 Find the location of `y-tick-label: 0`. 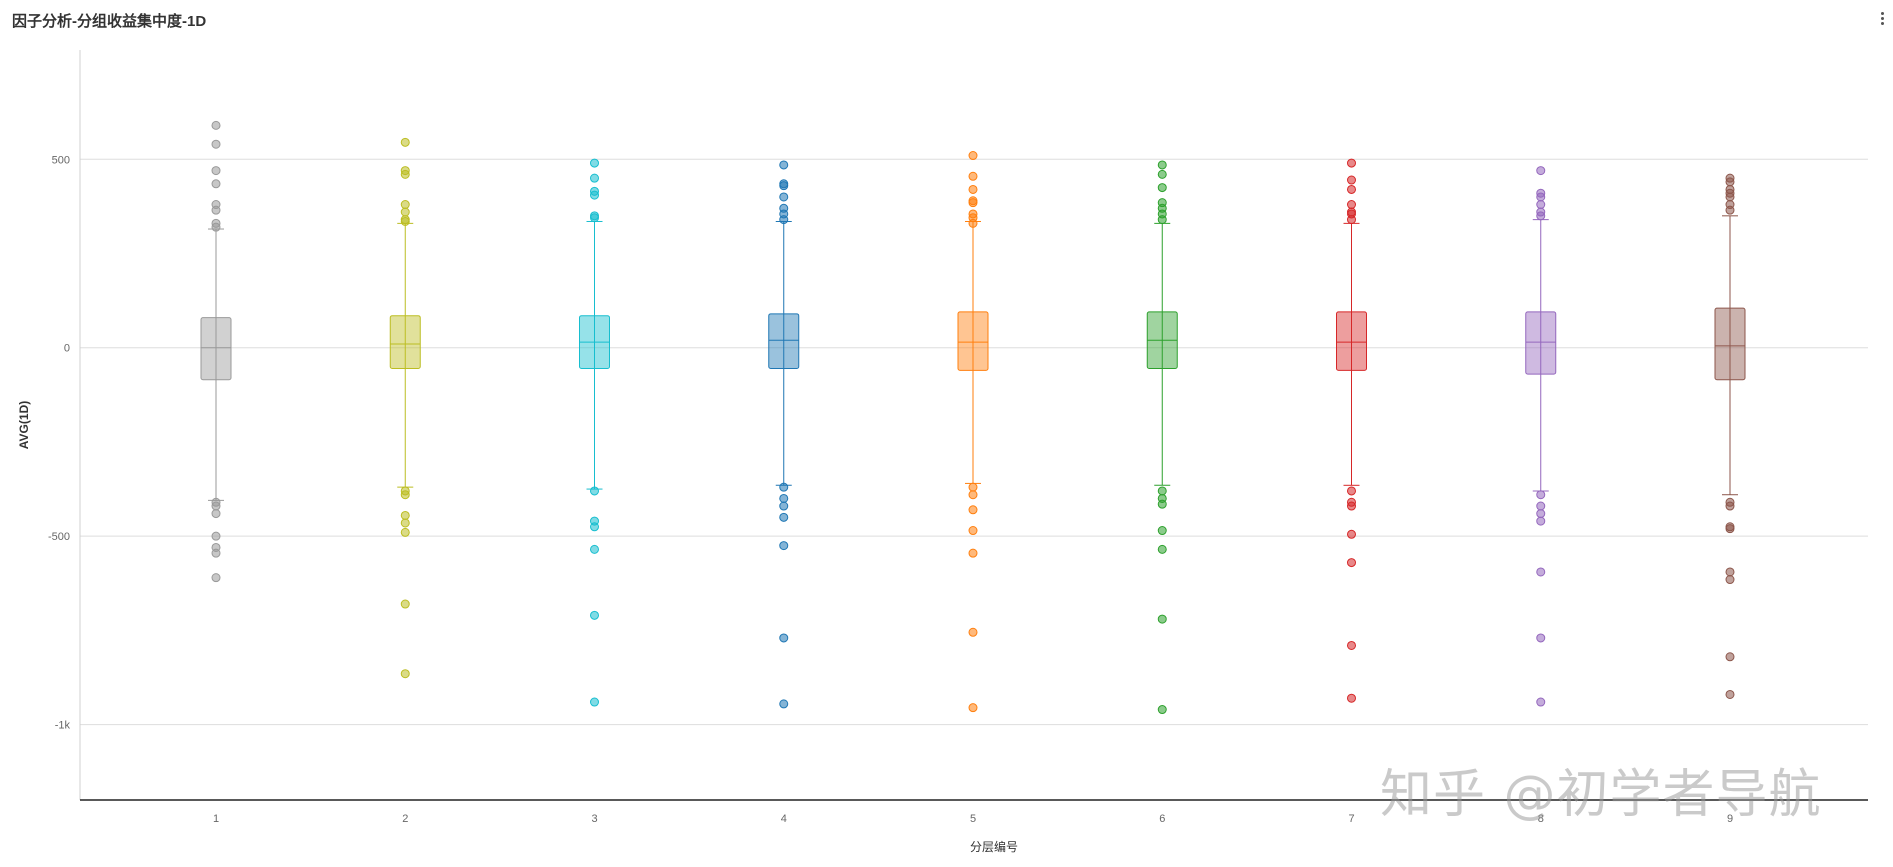

y-tick-label: 0 is located at coordinates (67, 349).